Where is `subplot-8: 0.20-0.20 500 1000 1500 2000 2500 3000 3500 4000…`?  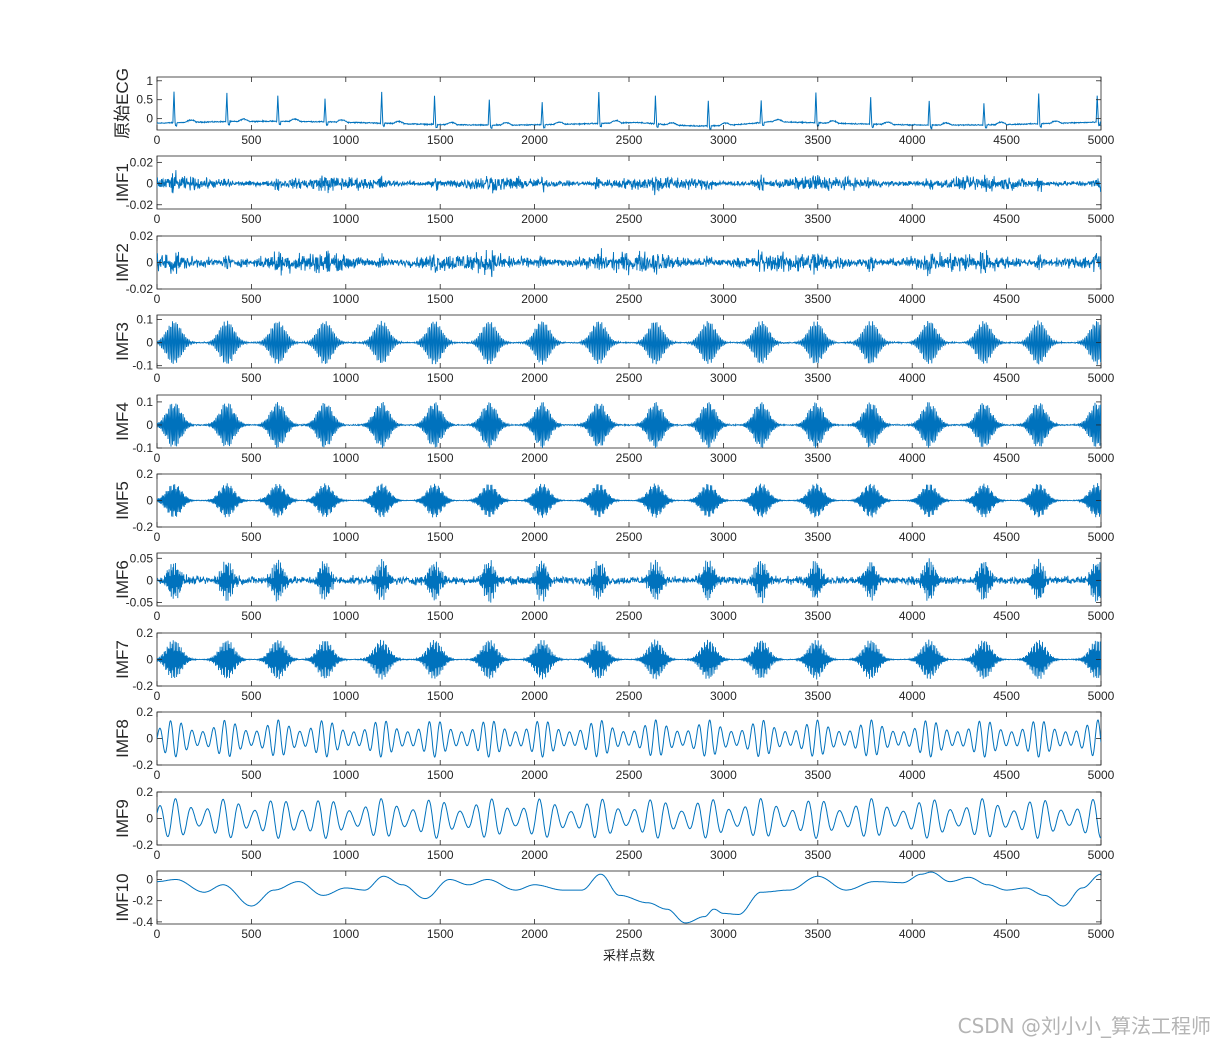
subplot-8: 0.20-0.20 500 1000 1500 2000 2500 3000 3500 4000… is located at coordinates (614, 664).